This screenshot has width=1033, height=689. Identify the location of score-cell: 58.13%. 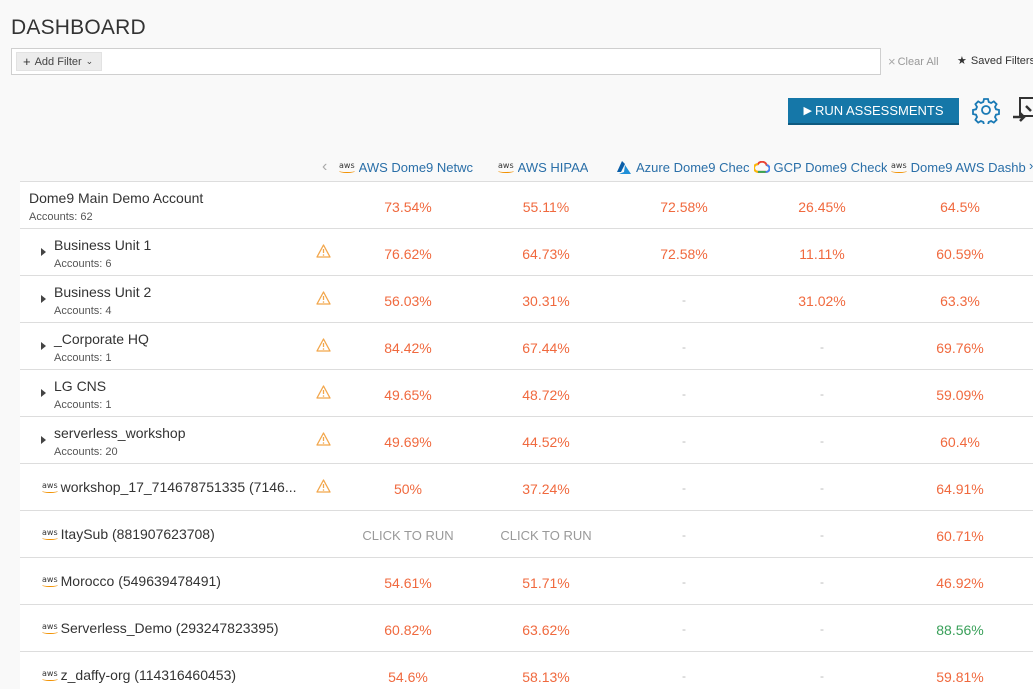
(546, 677).